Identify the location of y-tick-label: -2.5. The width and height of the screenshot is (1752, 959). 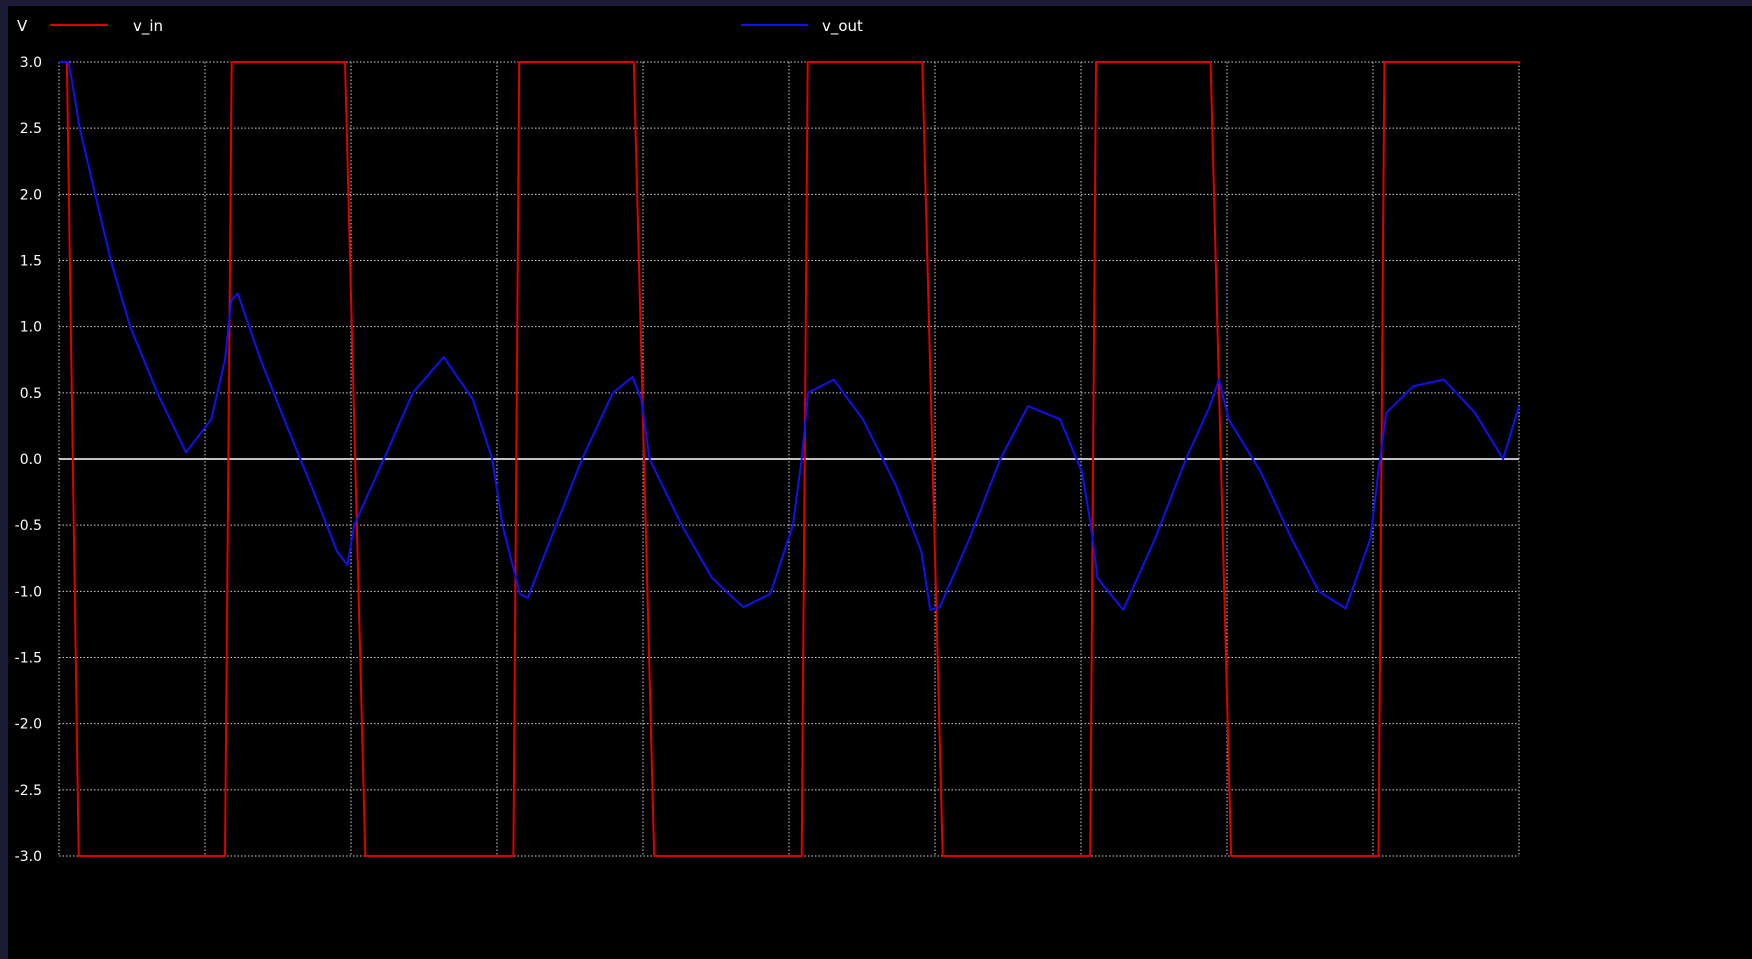
(28, 791).